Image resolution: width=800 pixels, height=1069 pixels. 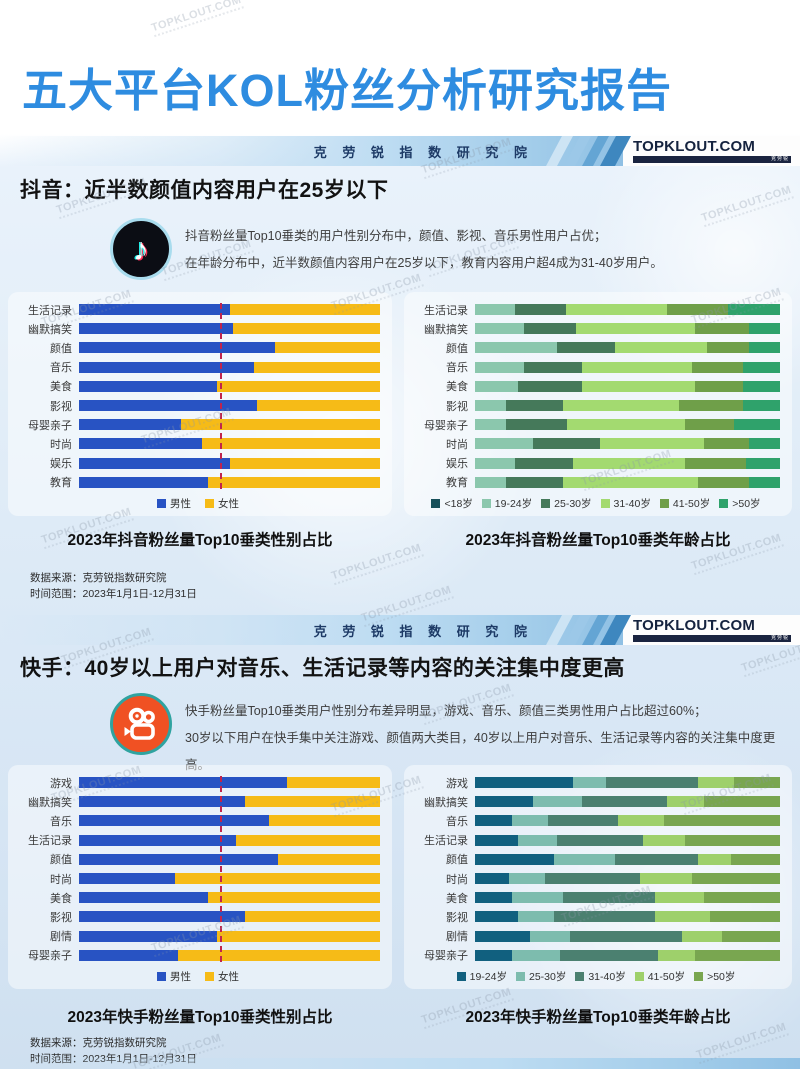 I want to click on logo-wordmark: TOPKLOUT.COM, so click(x=694, y=625).